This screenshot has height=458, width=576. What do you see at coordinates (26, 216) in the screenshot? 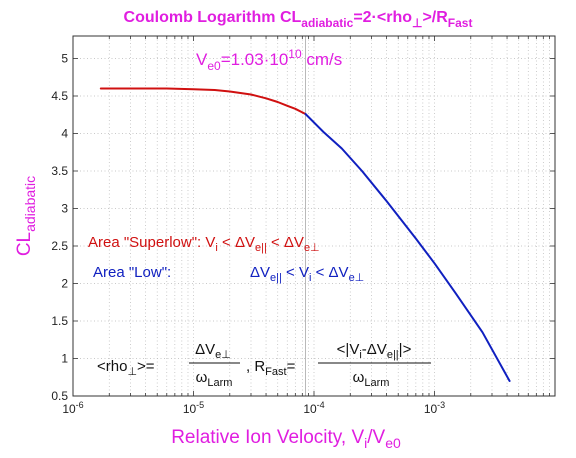
I see `y-axis-label: CLadiabatic` at bounding box center [26, 216].